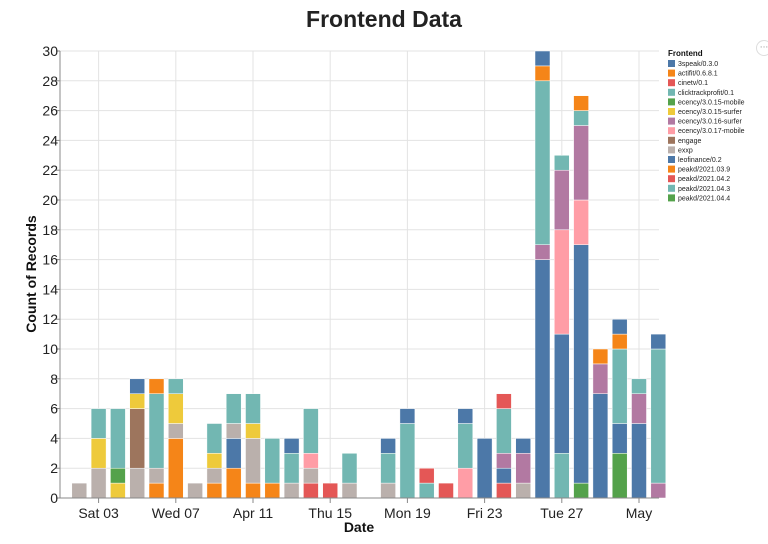 Image resolution: width=768 pixels, height=544 pixels. I want to click on chart-actions-menu-icon: ···, so click(762, 48).